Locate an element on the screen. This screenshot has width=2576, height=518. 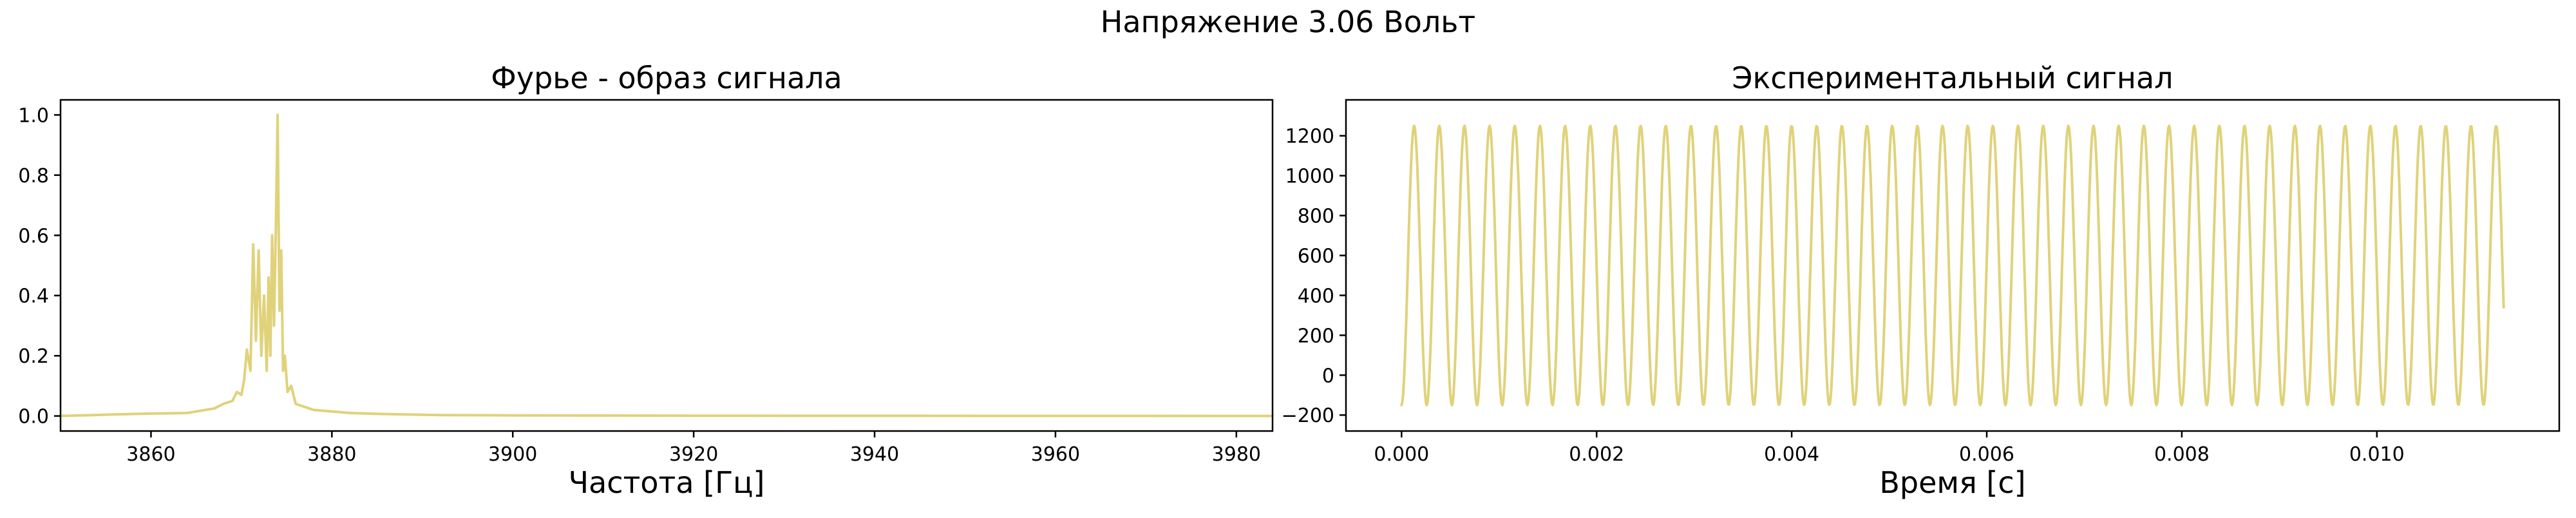
x-tick-label: 3900 is located at coordinates (512, 454).